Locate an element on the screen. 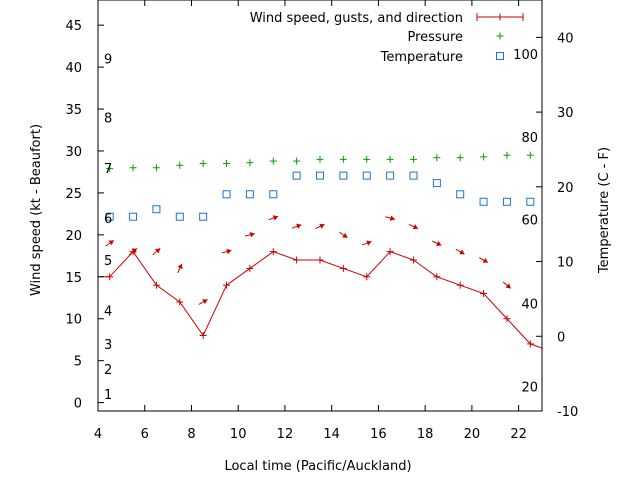 This screenshot has width=640, height=480. x-tick-label: 4 is located at coordinates (98, 434).